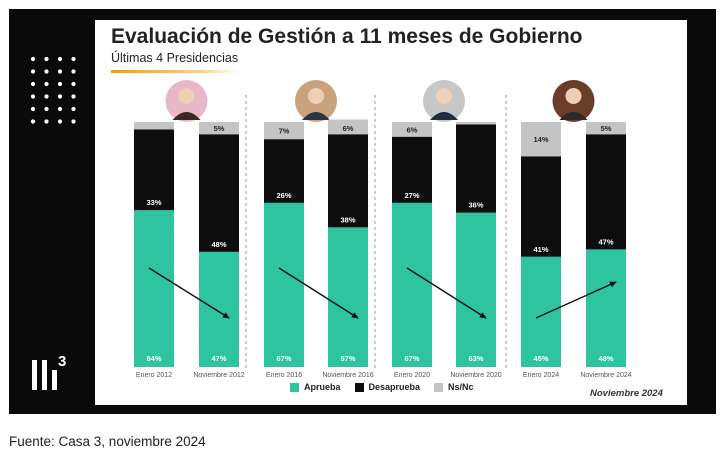 This screenshot has width=725, height=458. What do you see at coordinates (576, 300) in the screenshot?
I see `trend-arrow-up` at bounding box center [576, 300].